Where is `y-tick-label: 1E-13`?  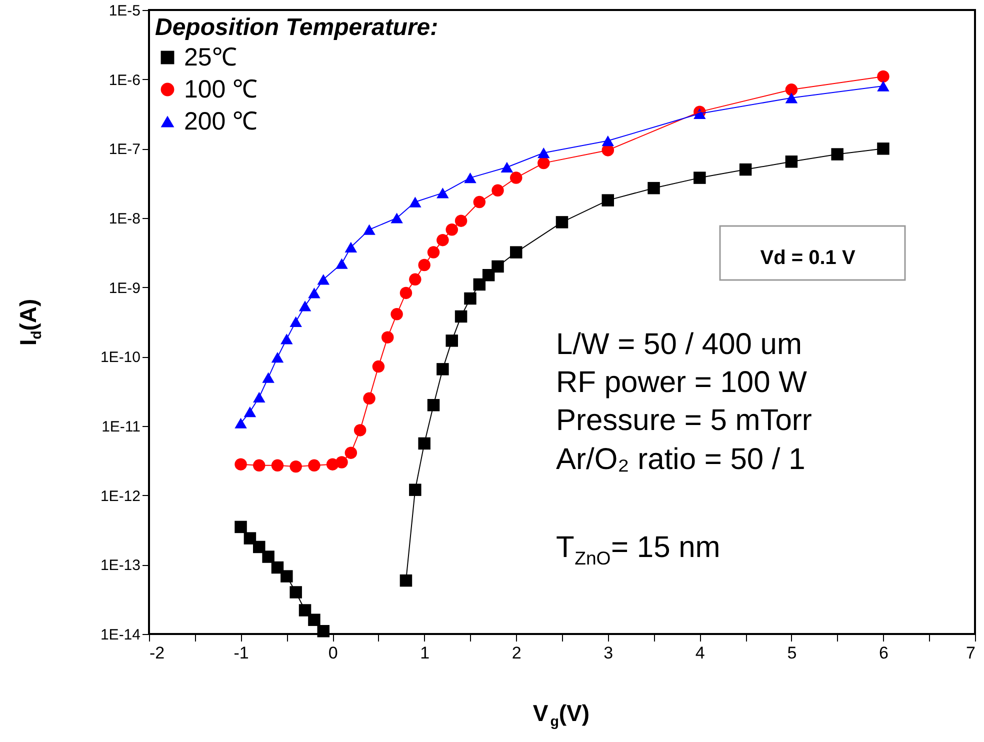
y-tick-label: 1E-13 is located at coordinates (120, 565).